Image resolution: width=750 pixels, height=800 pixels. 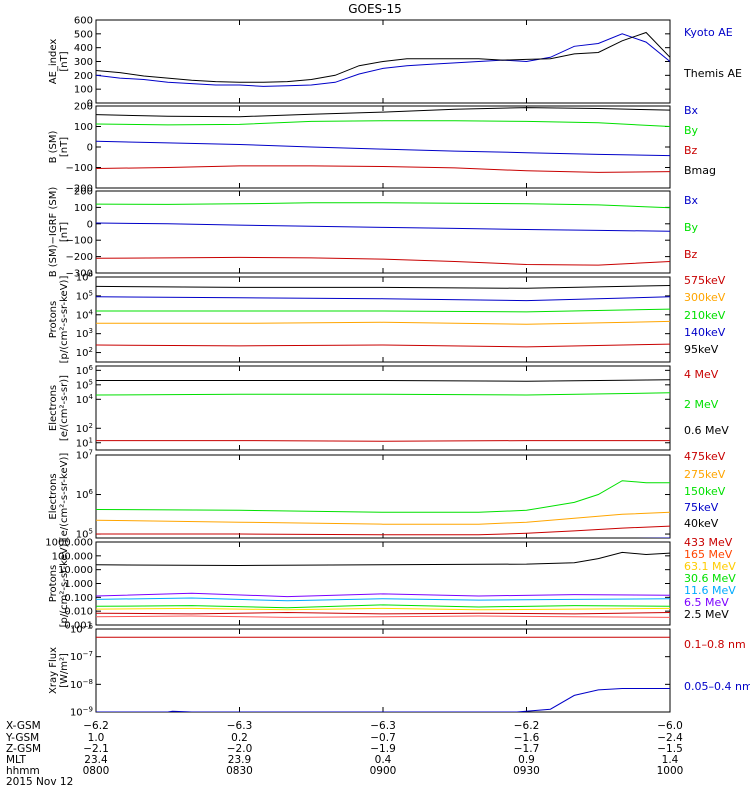 What do you see at coordinates (96, 771) in the screenshot?
I see `footer-value: 0800` at bounding box center [96, 771].